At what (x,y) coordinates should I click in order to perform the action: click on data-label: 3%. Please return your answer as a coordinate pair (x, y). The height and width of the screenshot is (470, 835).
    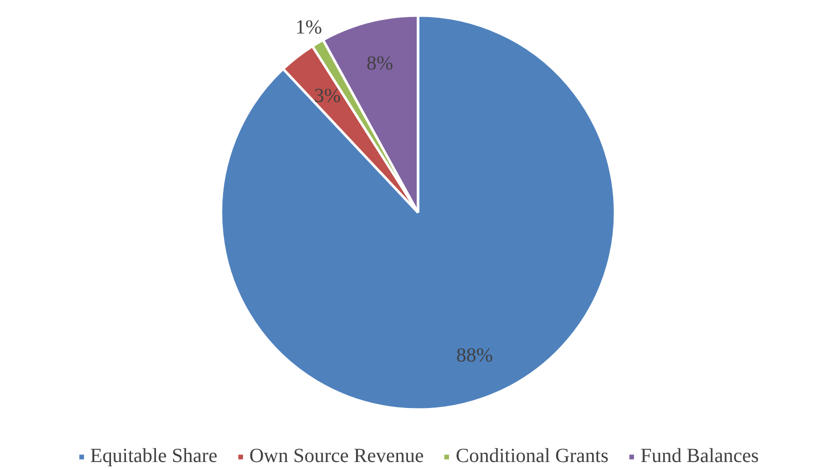
    Looking at the image, I should click on (327, 95).